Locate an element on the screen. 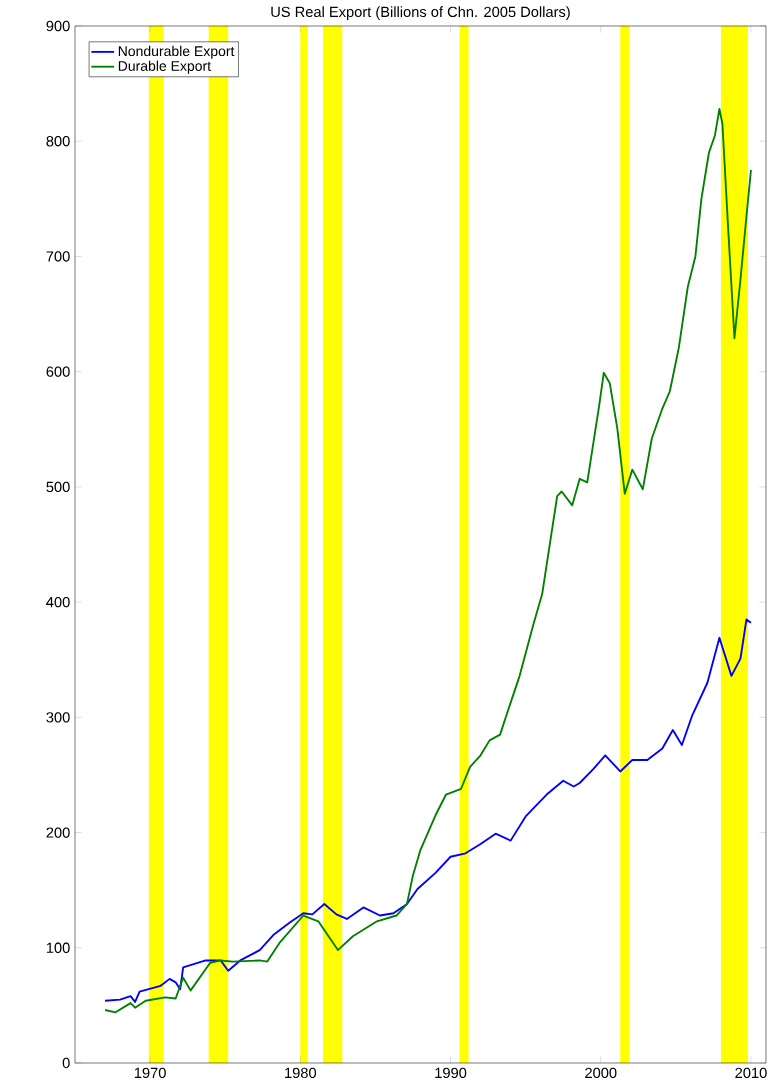 The height and width of the screenshot is (1090, 777). x-tick-label: 1970 is located at coordinates (150, 1073).